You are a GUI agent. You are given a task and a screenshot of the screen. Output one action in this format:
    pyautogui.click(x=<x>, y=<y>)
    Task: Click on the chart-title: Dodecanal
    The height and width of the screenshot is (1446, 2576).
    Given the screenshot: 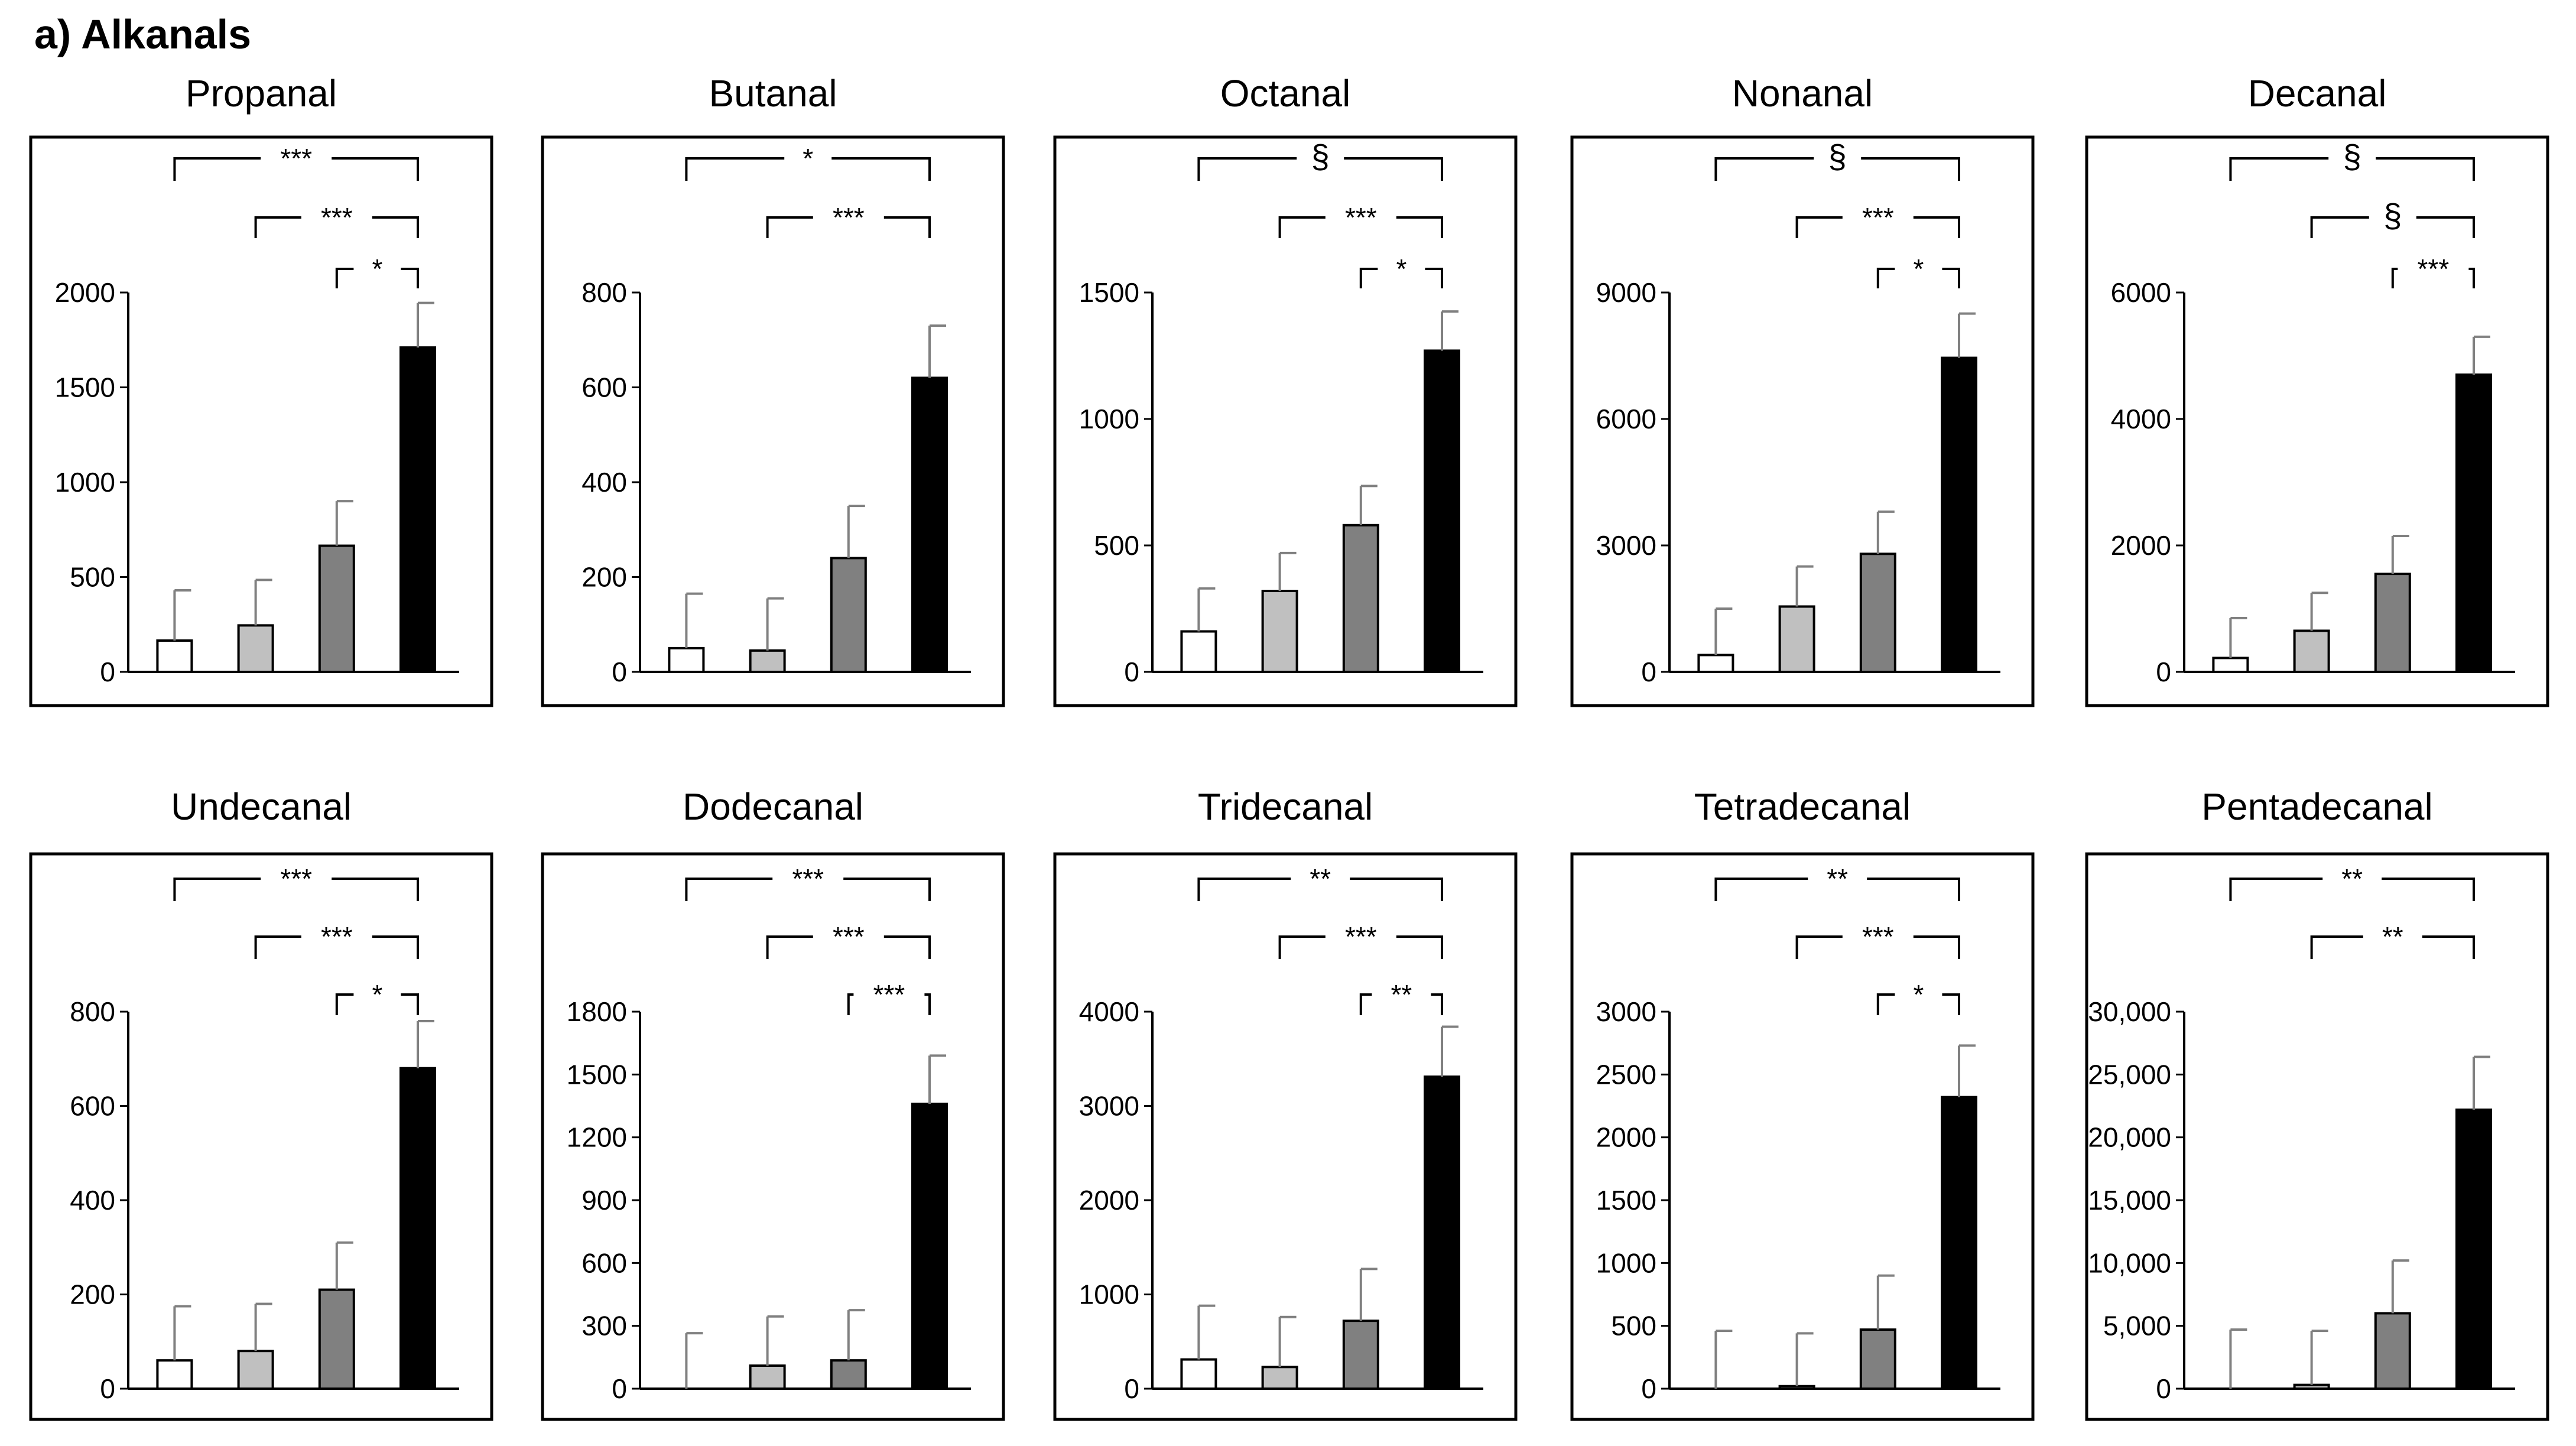 What is the action you would take?
    pyautogui.click(x=773, y=806)
    